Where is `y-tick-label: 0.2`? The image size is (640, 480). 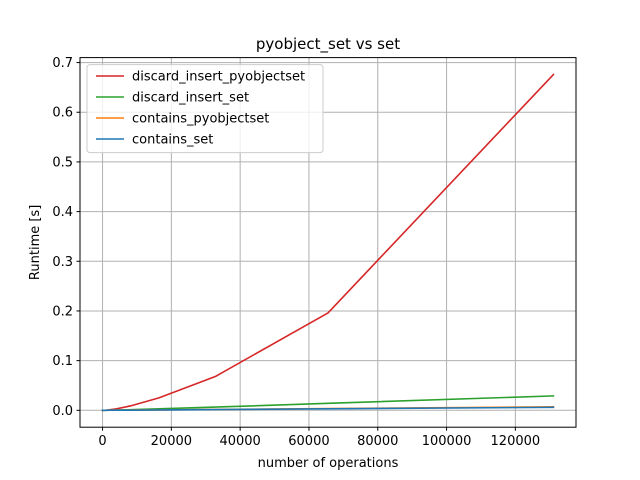 y-tick-label: 0.2 is located at coordinates (62, 311).